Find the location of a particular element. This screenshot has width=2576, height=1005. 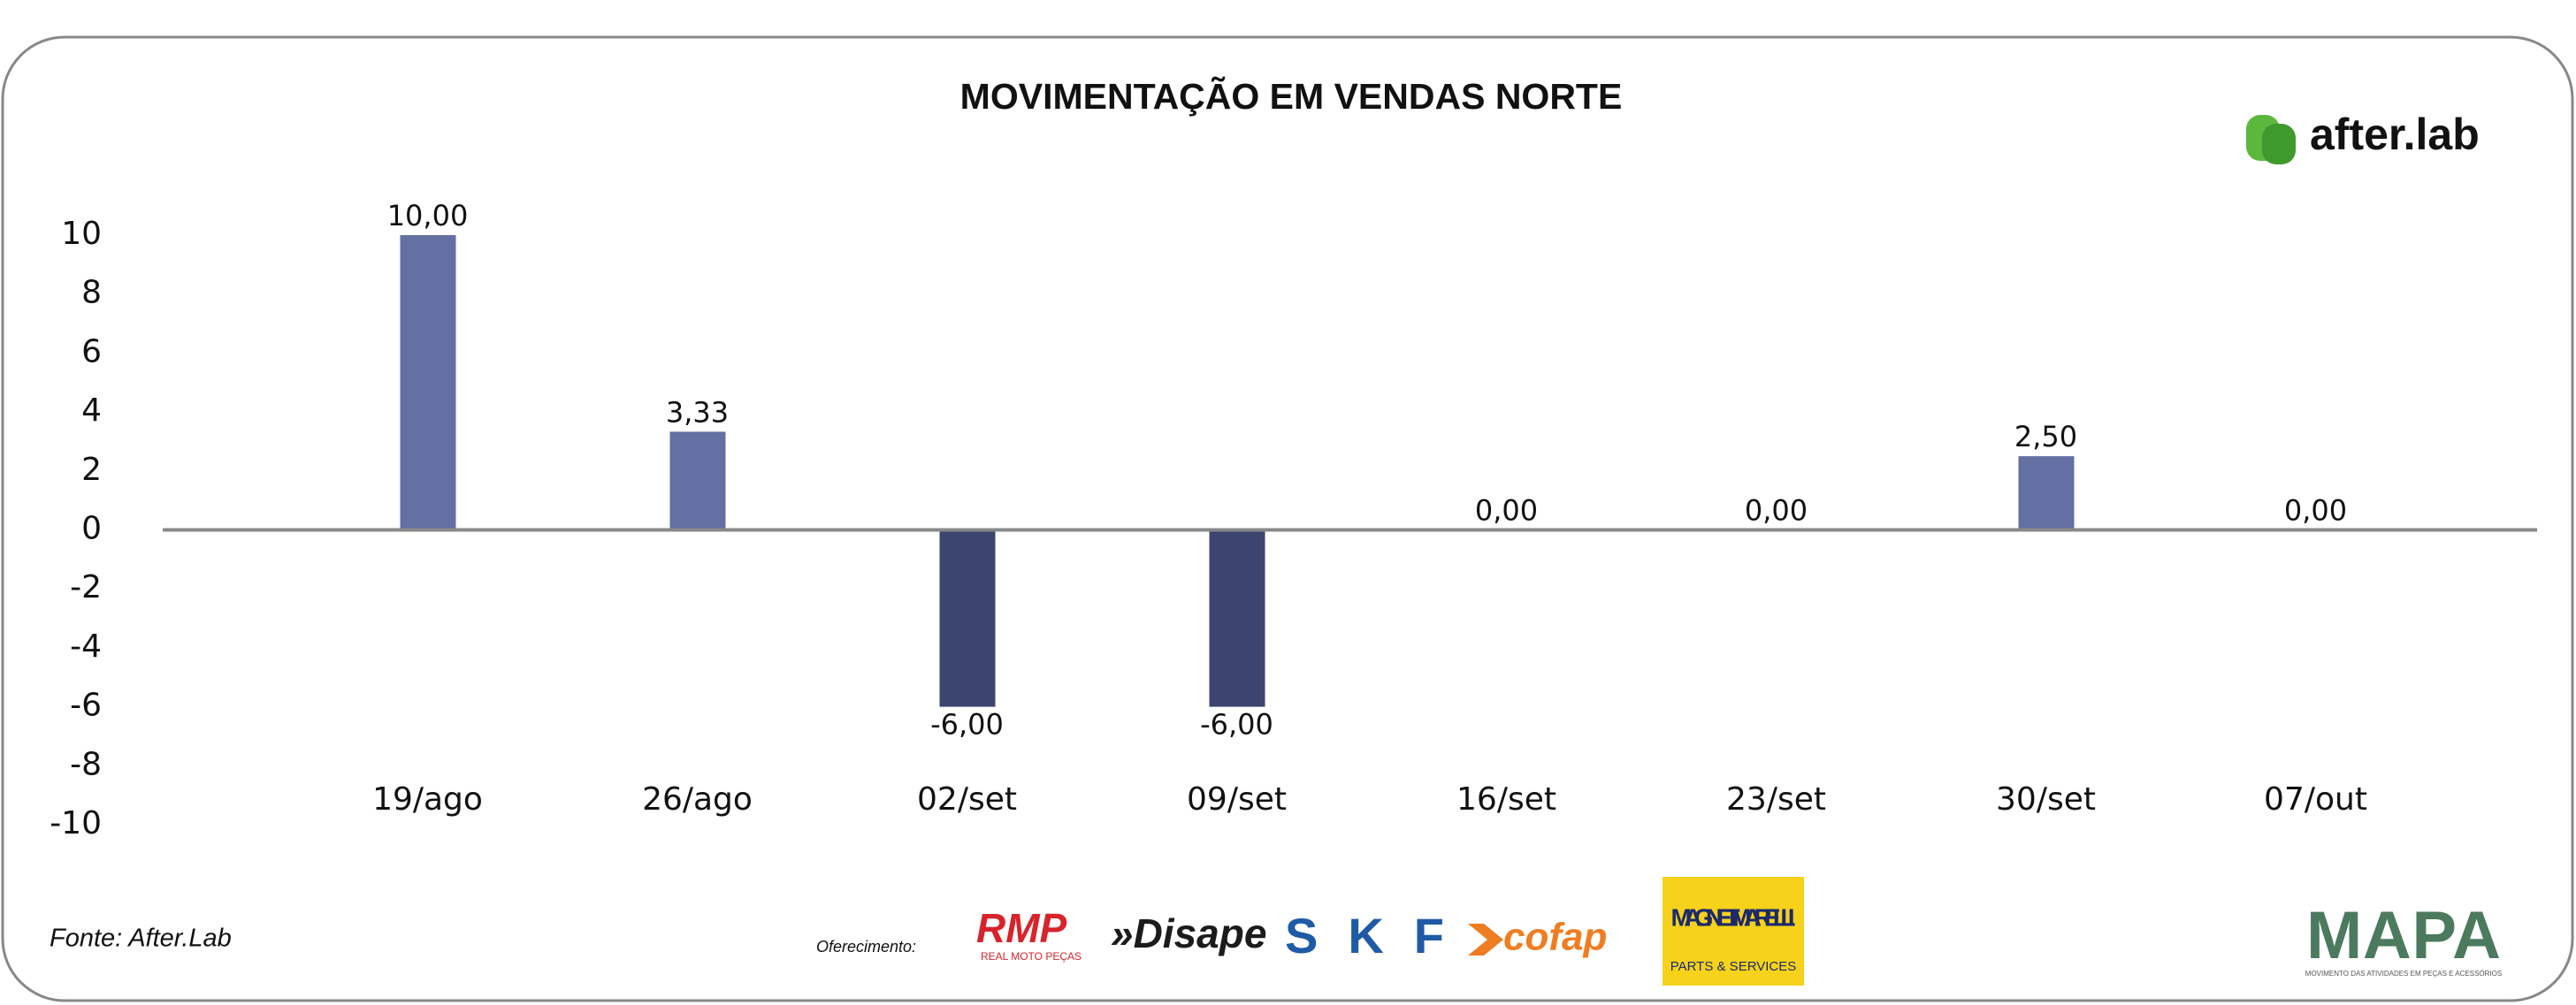

brand-text: after.lab is located at coordinates (2395, 134).